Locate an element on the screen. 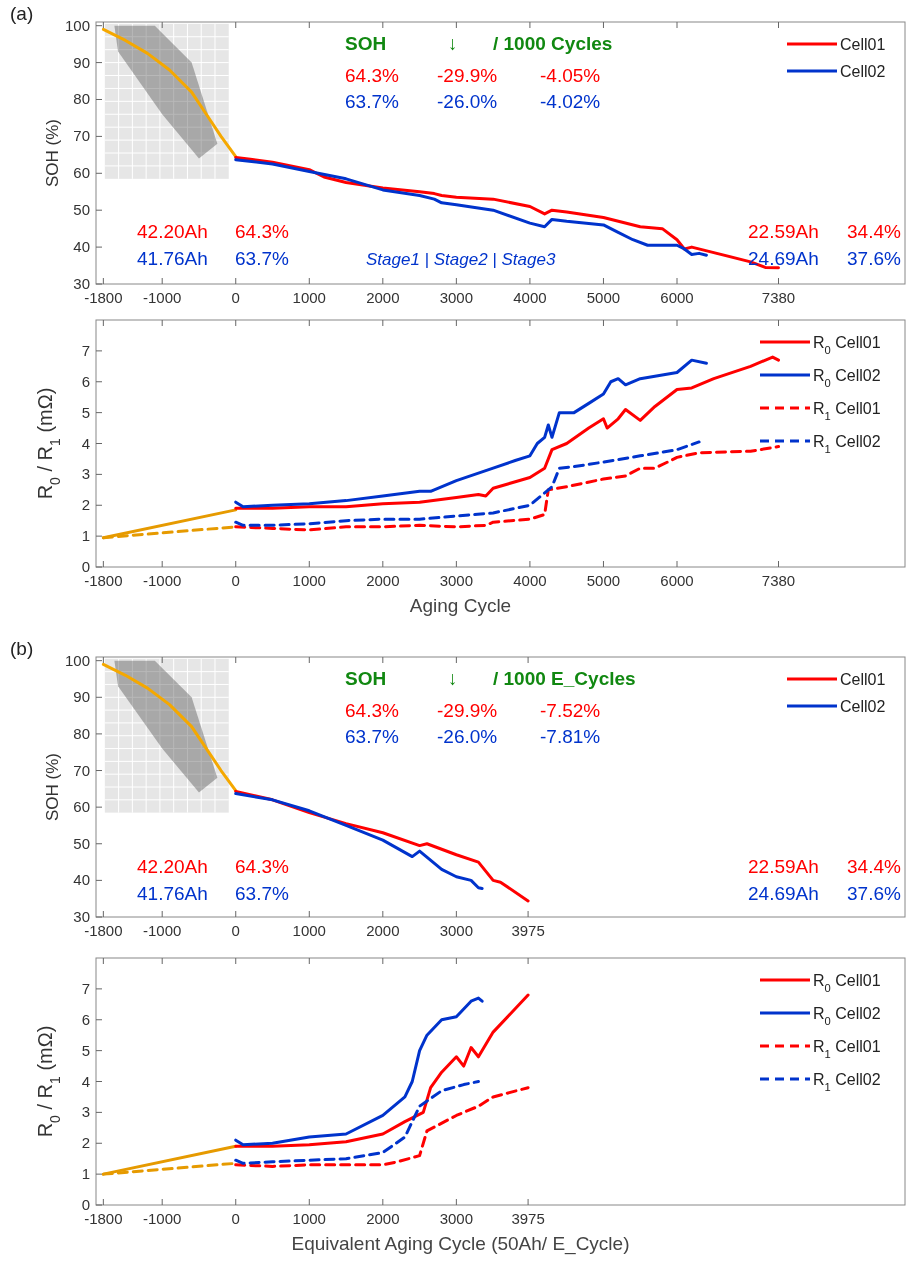 The height and width of the screenshot is (1267, 909). legend-label: R$_{0}$ Cell02 is located at coordinates (847, 378).